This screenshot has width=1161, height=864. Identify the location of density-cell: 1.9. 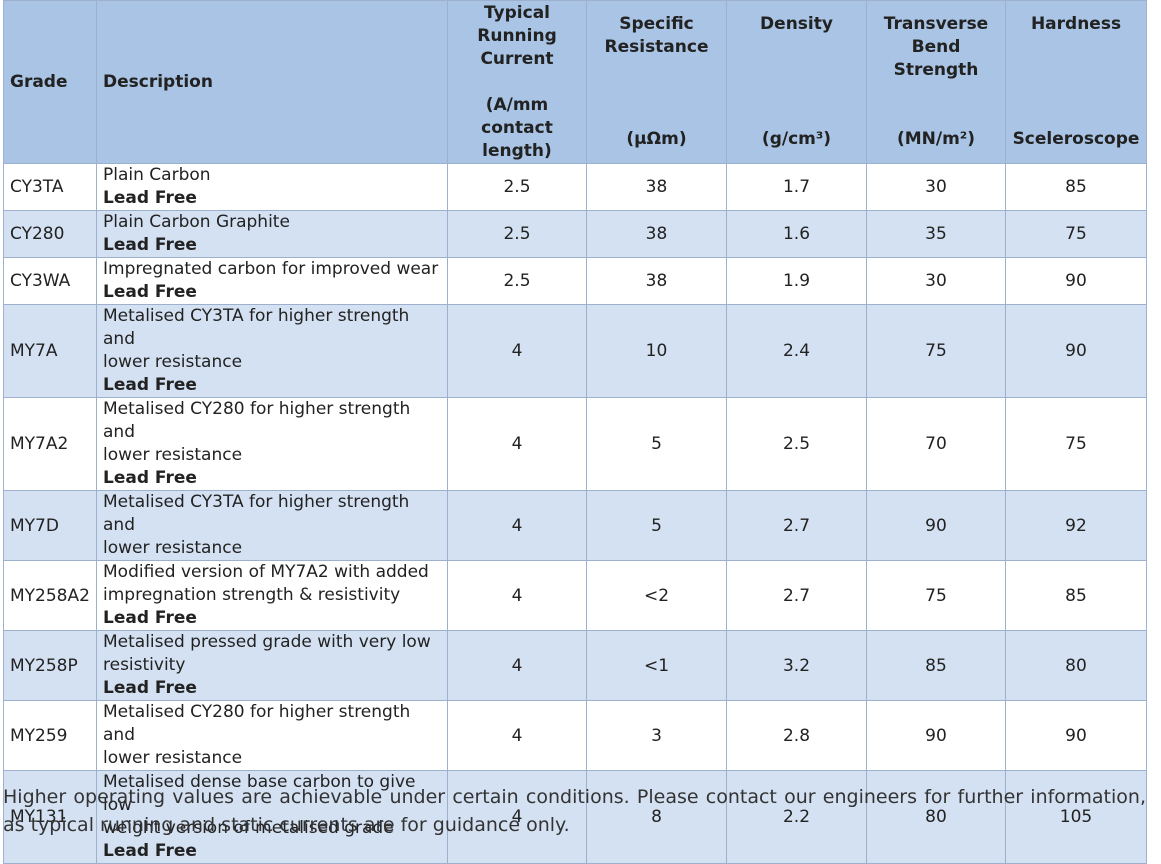
(796, 281).